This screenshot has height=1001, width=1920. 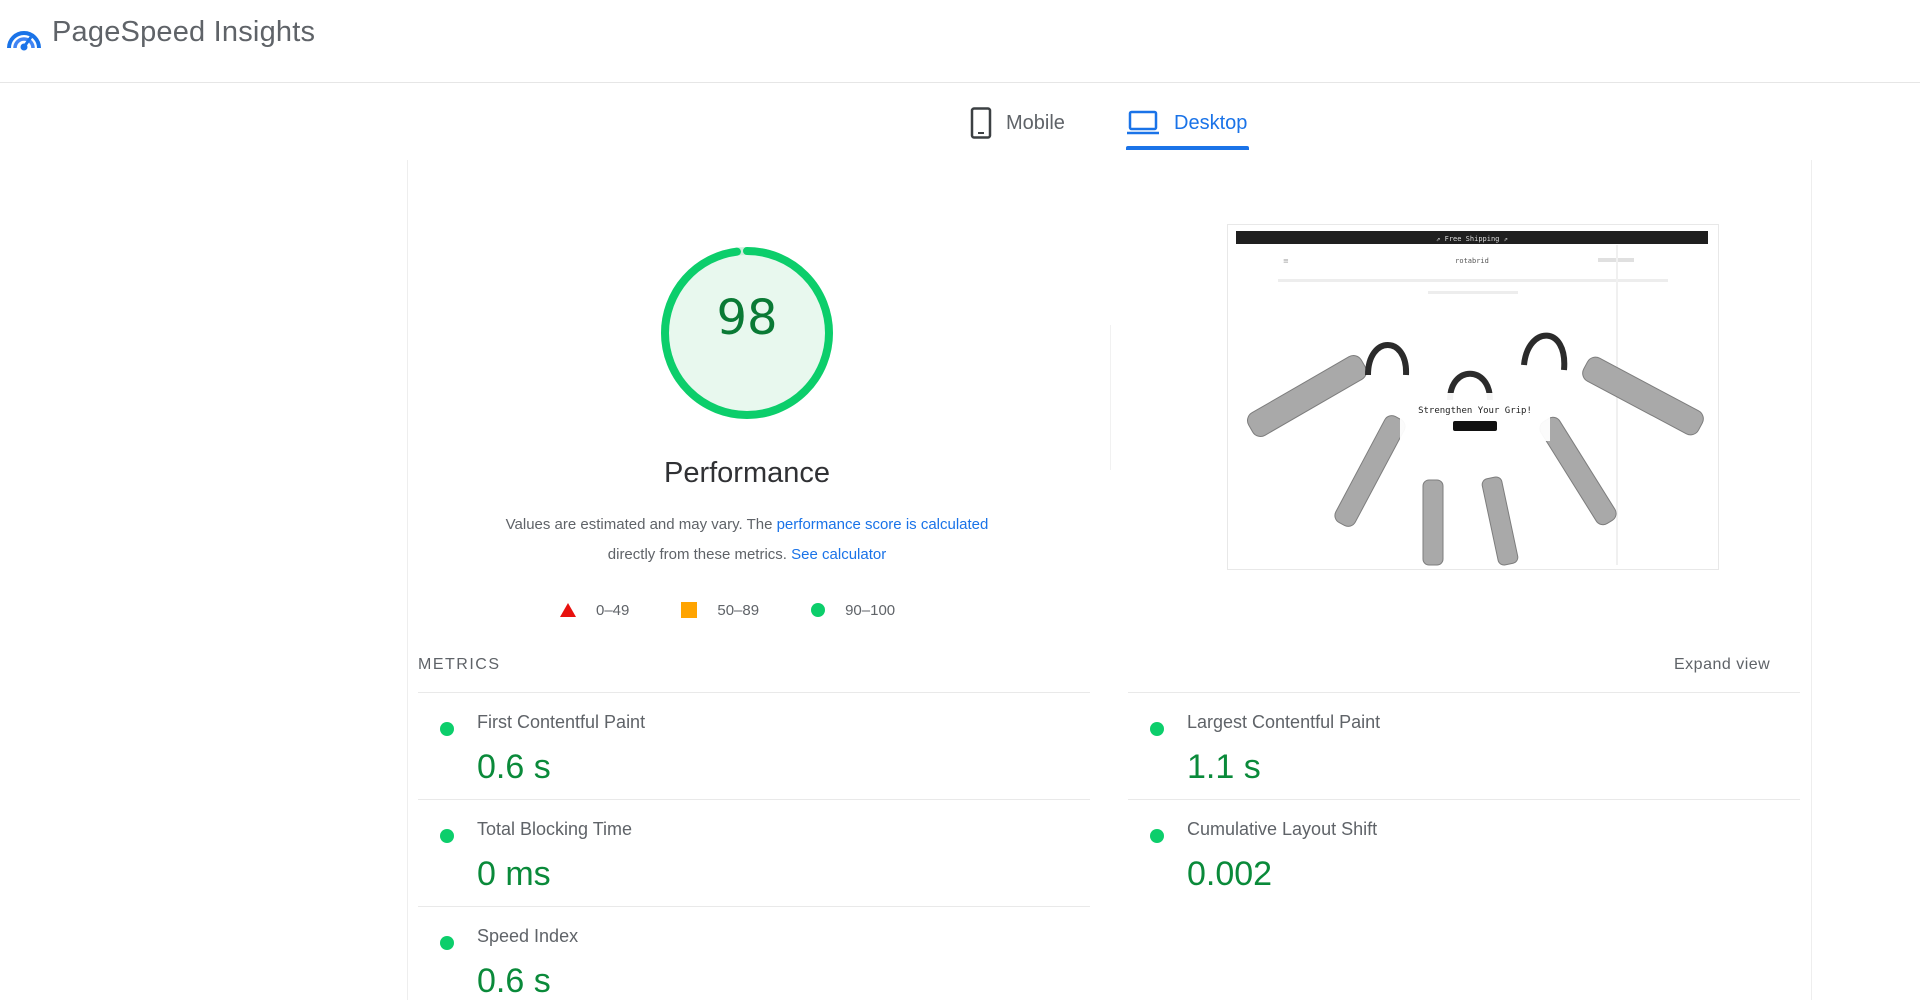 What do you see at coordinates (514, 874) in the screenshot?
I see `metric-value: 0 ms` at bounding box center [514, 874].